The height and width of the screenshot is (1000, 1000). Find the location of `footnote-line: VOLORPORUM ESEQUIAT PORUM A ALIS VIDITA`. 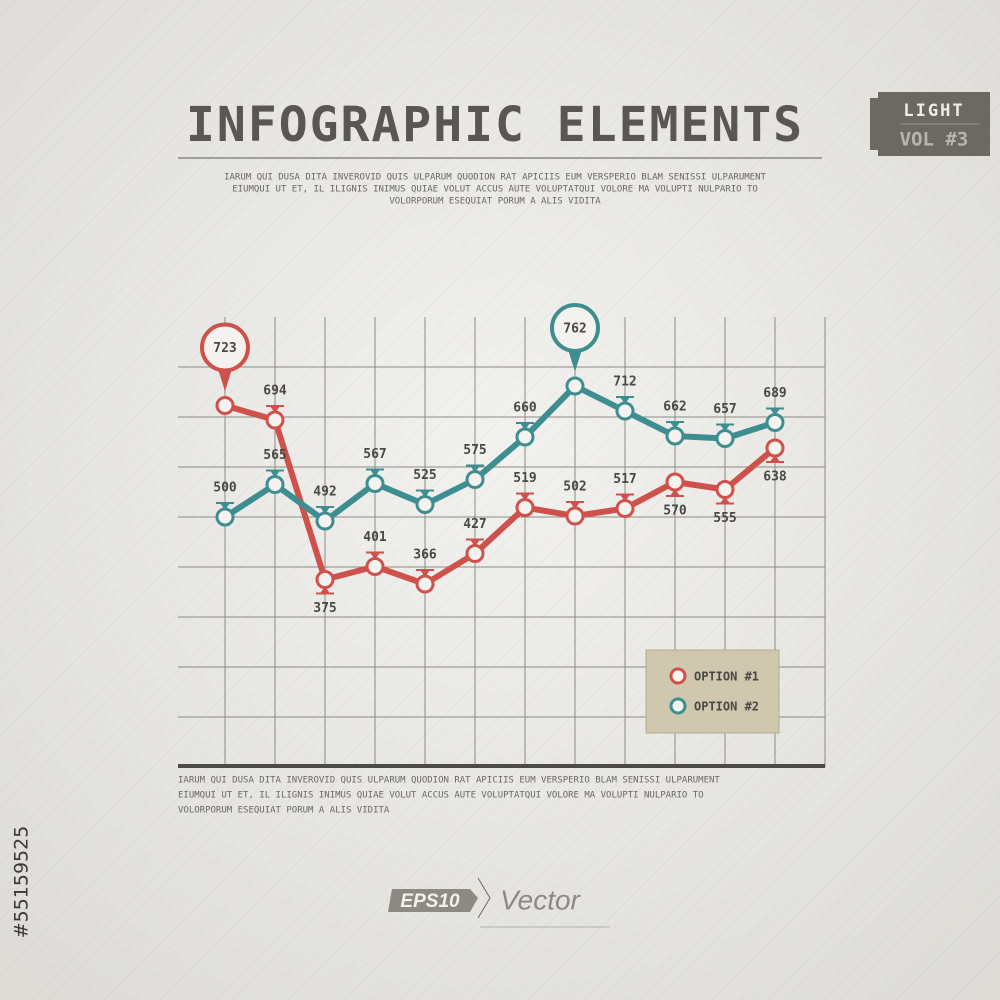

footnote-line: VOLORPORUM ESEQUIAT PORUM A ALIS VIDITA is located at coordinates (284, 811).